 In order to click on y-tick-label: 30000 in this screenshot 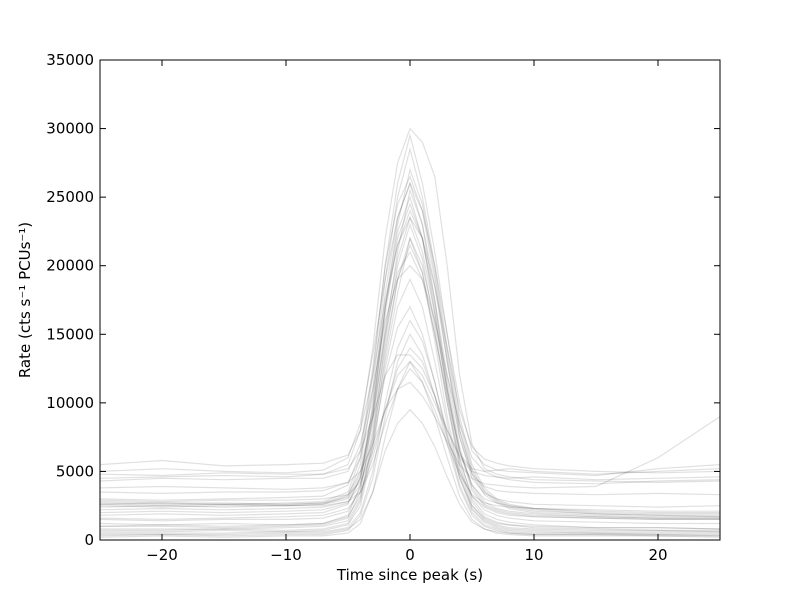, I will do `click(70, 129)`.